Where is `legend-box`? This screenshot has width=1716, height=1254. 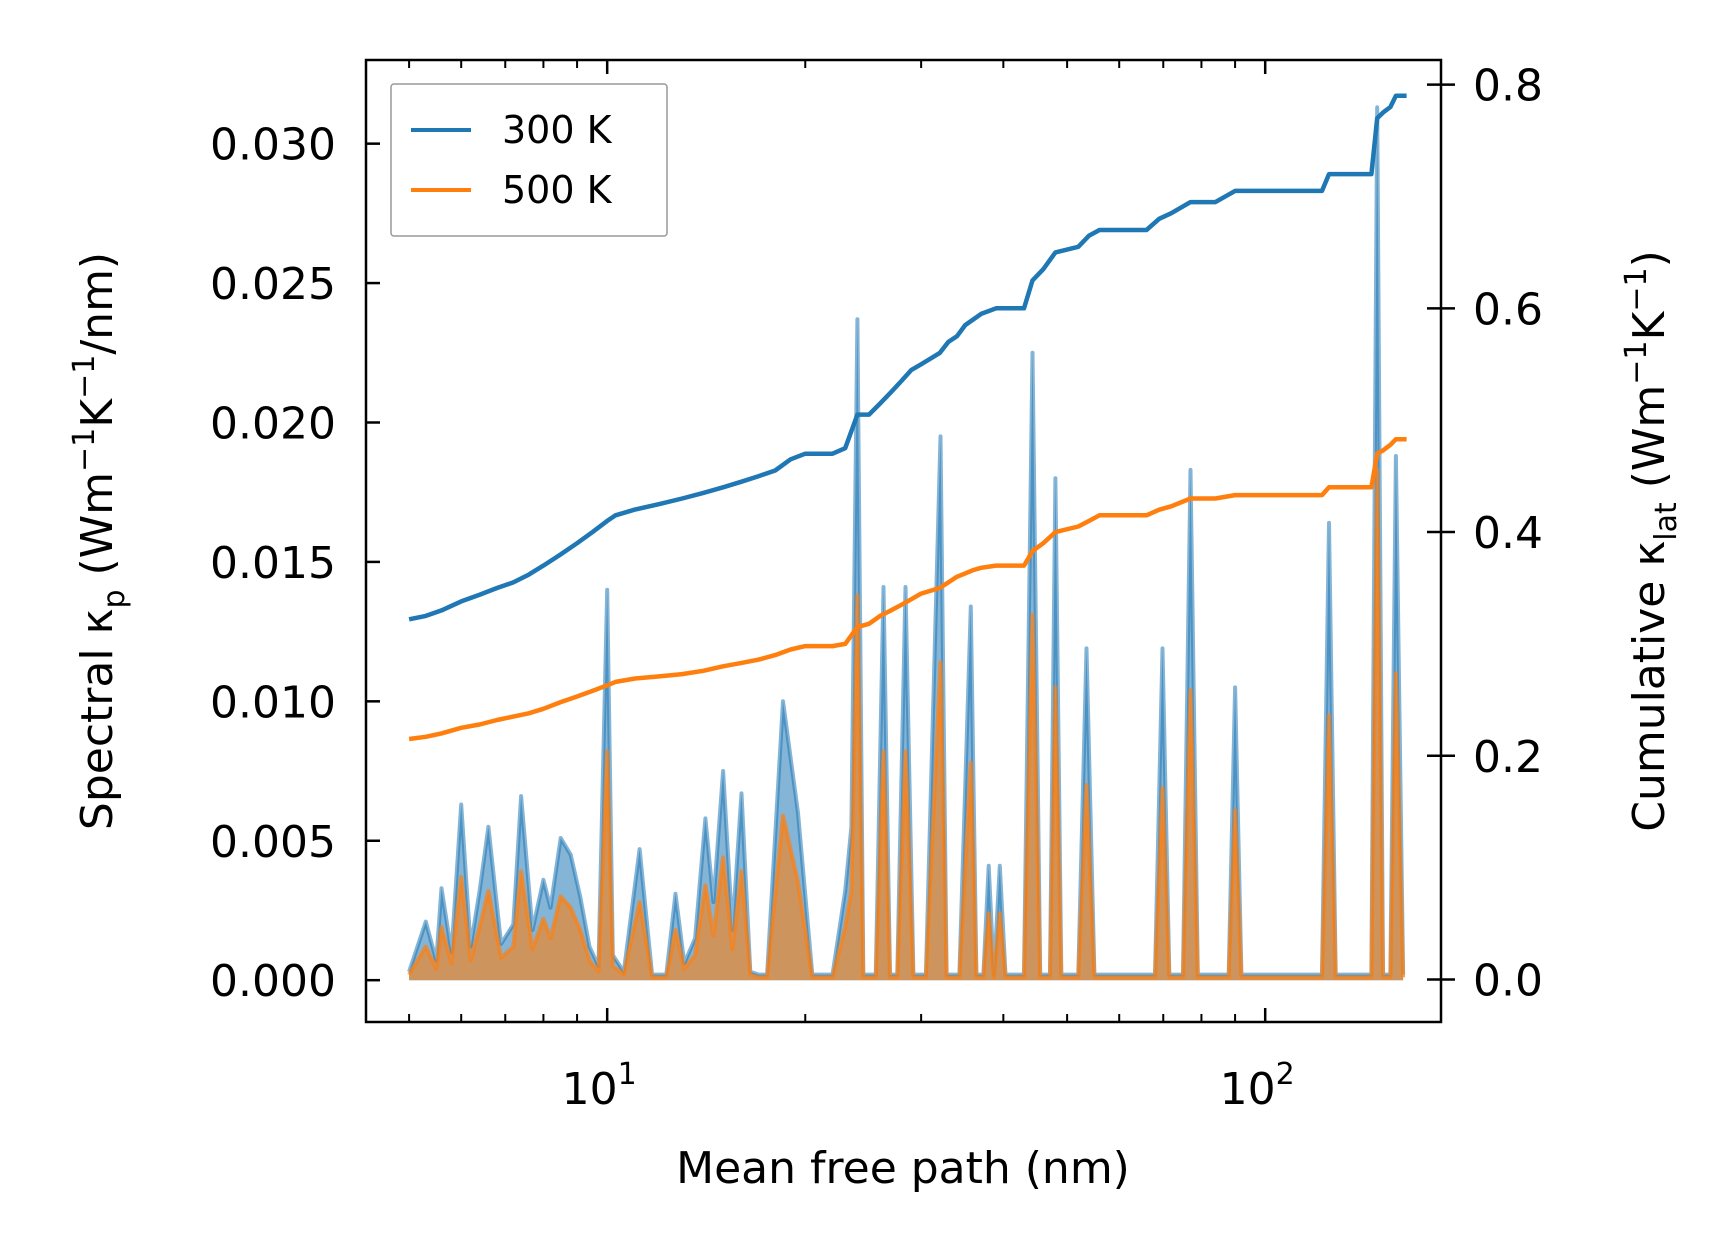
legend-box is located at coordinates (529, 160).